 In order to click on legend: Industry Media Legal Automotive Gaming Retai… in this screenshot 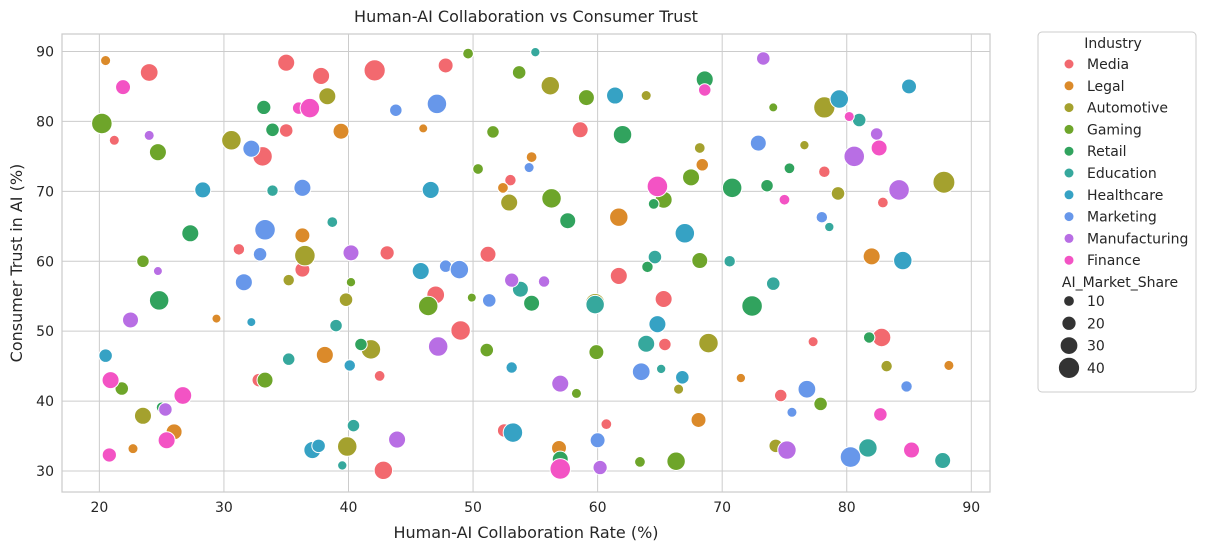, I will do `click(1117, 212)`.